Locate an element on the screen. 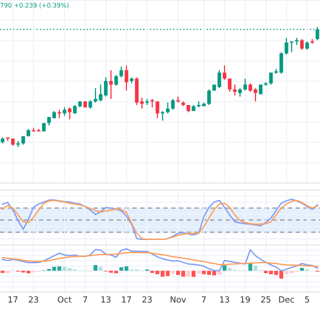 This screenshot has width=320, height=320. x-tick-label: 5 is located at coordinates (307, 299).